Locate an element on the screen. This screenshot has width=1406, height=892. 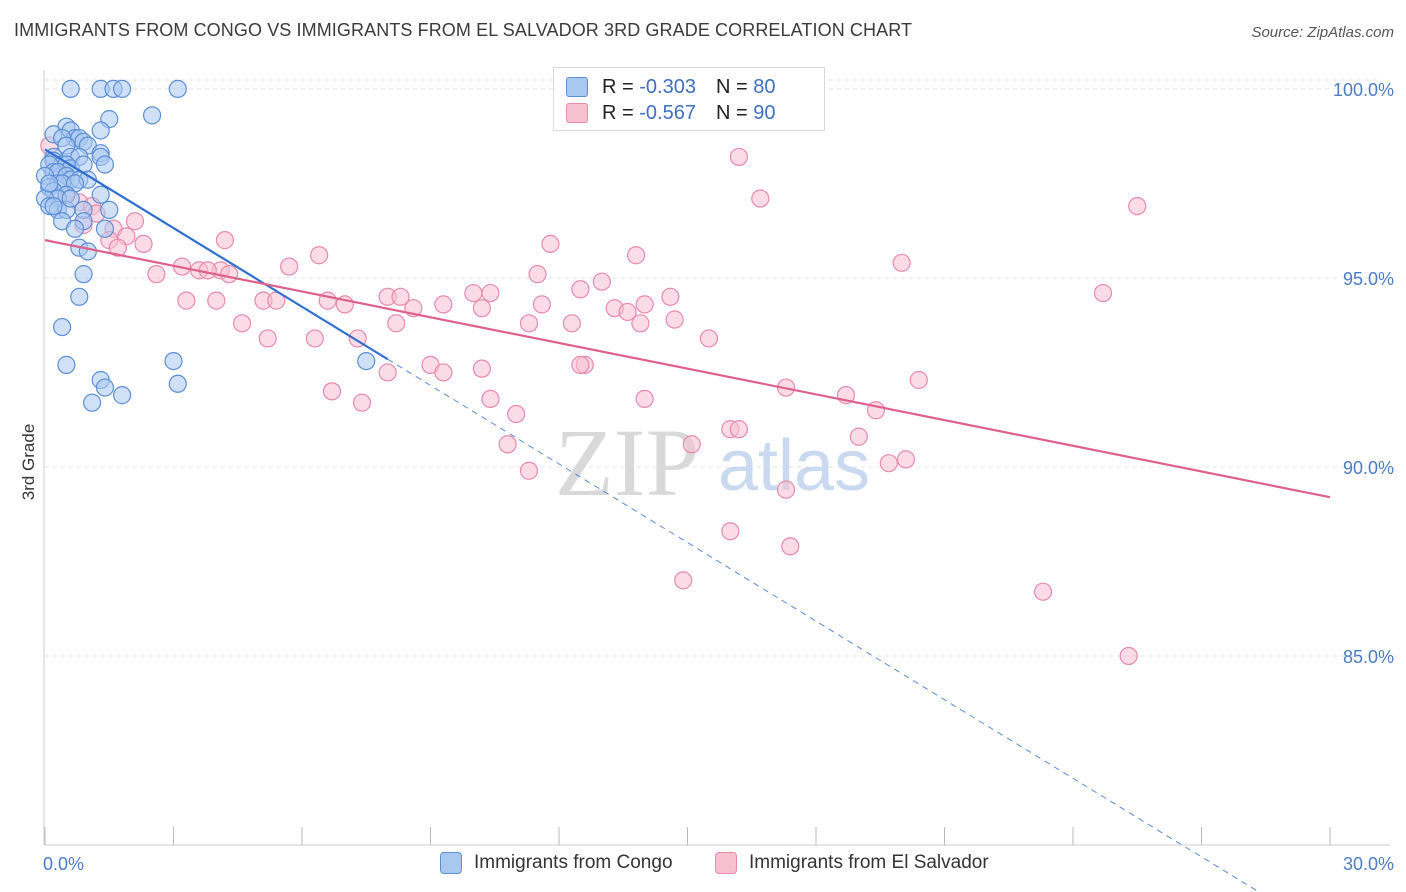
stats-legend: R = -0.303 N = 80 R = -0.567 N = 90 is located at coordinates (689, 99).